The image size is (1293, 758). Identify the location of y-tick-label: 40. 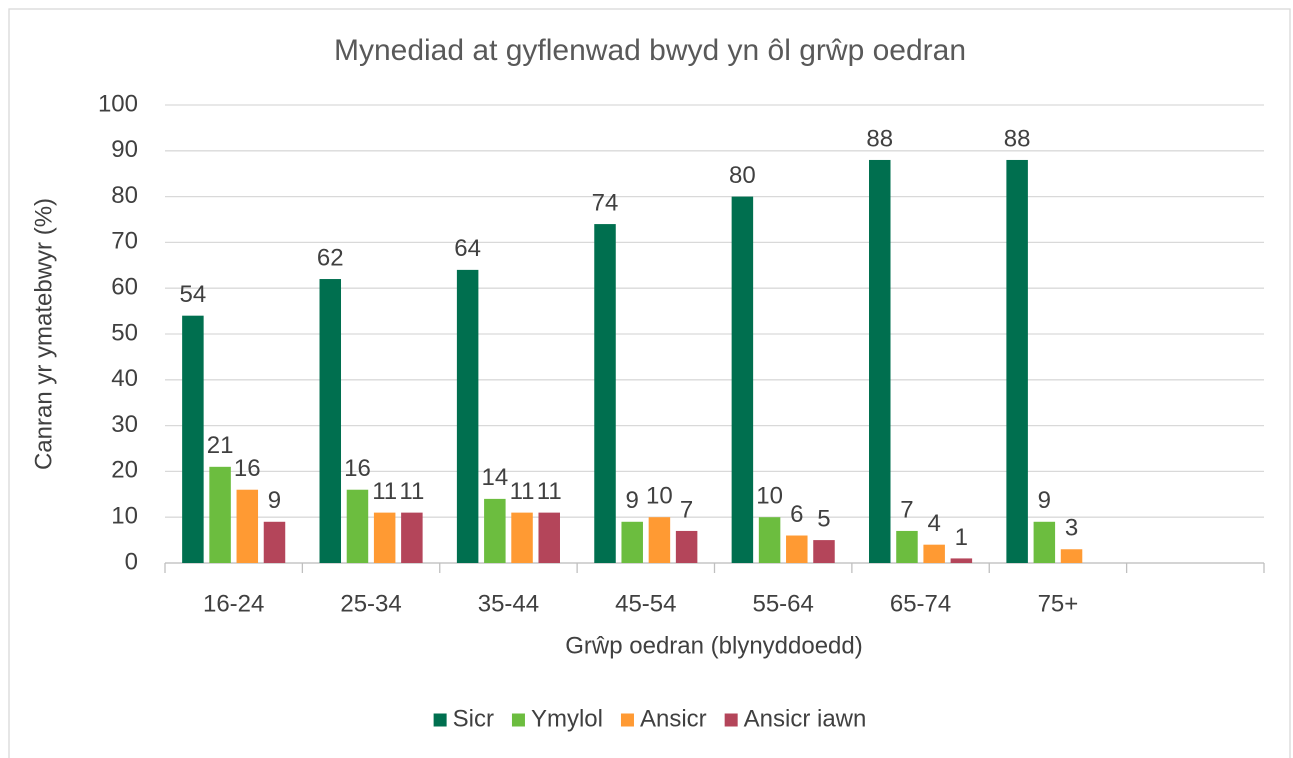
(124, 378).